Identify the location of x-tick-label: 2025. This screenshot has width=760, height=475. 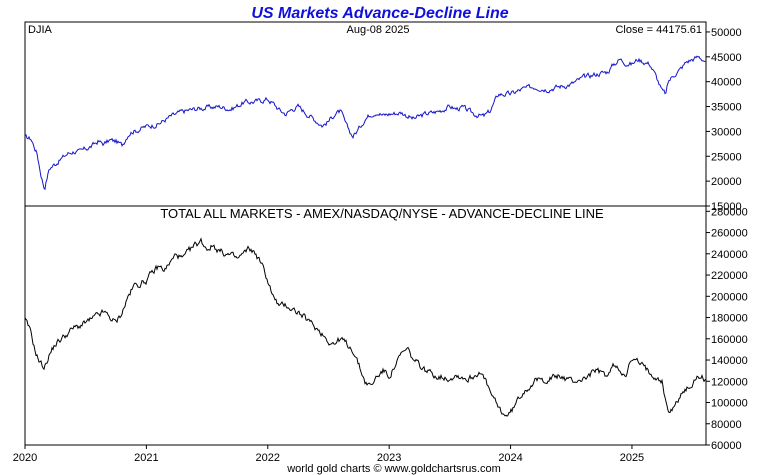
(632, 458).